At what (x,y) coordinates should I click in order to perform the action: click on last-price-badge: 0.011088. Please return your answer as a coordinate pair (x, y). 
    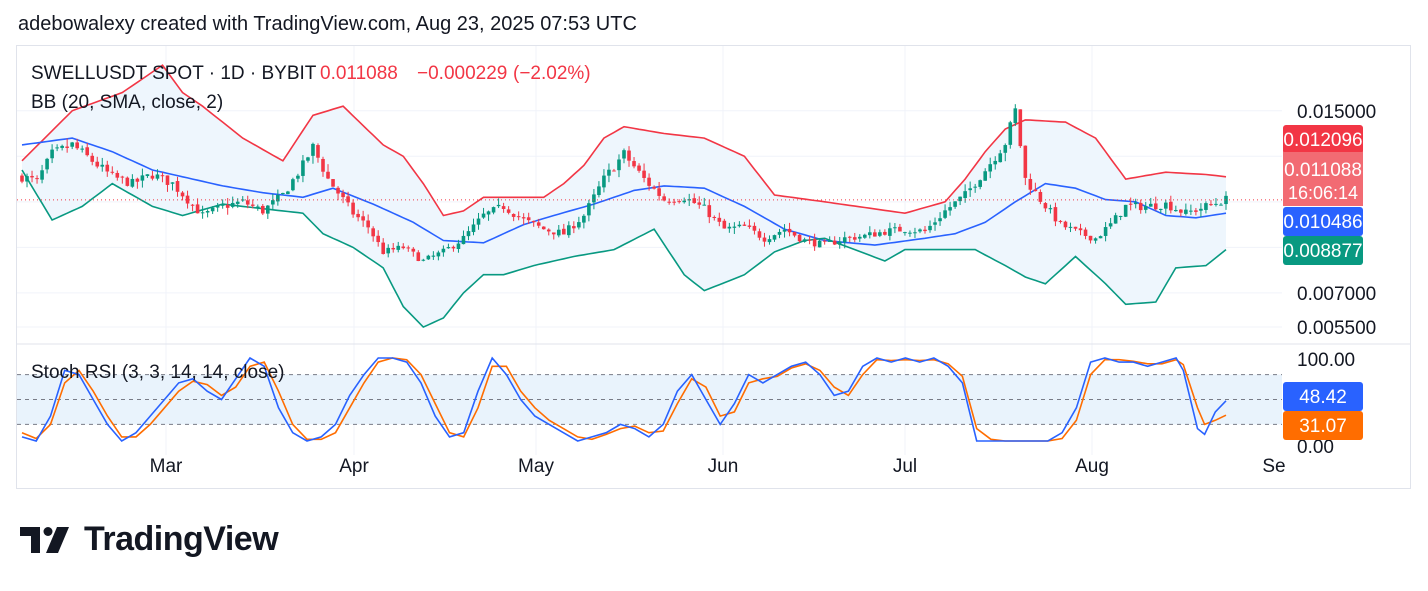
    Looking at the image, I should click on (1323, 170).